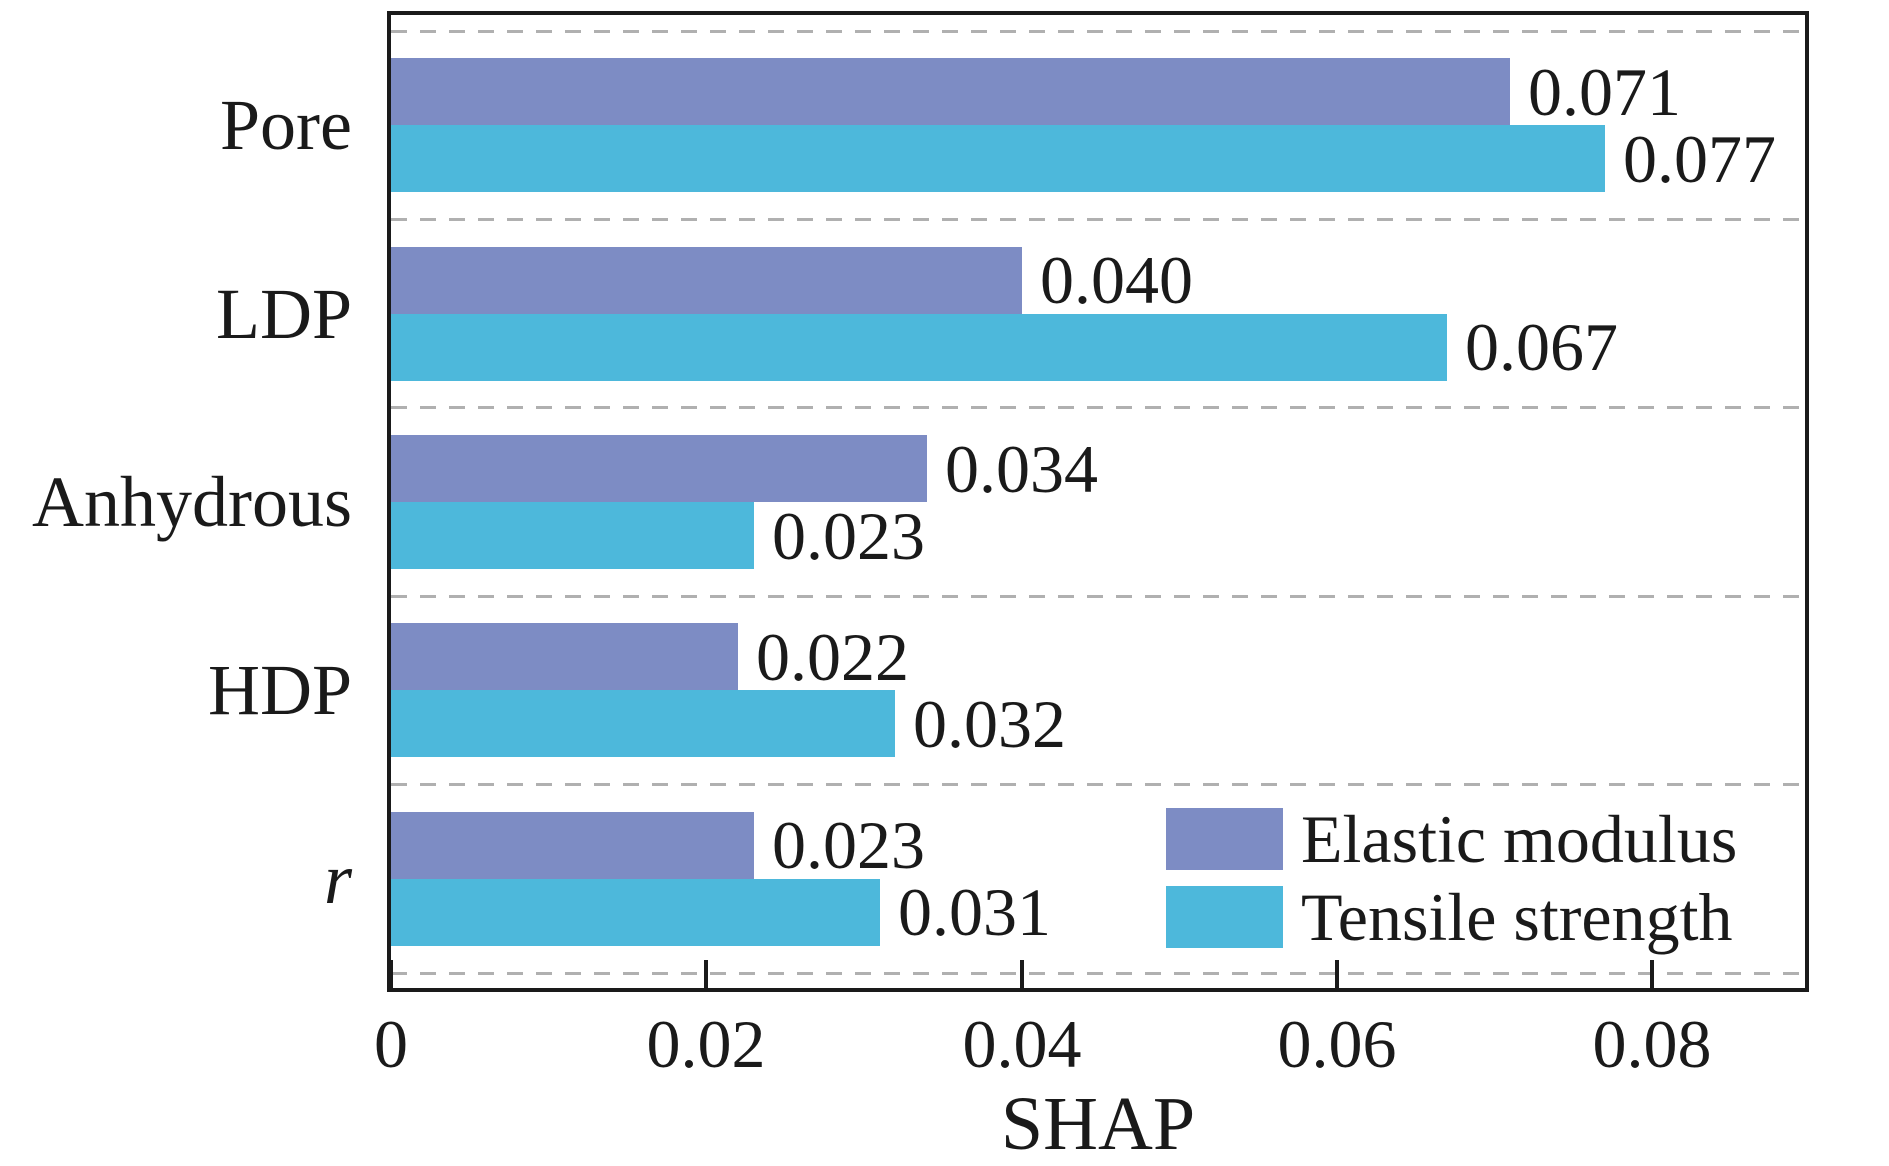 The height and width of the screenshot is (1166, 1889). I want to click on bar-tensile-strength-pore, so click(998, 159).